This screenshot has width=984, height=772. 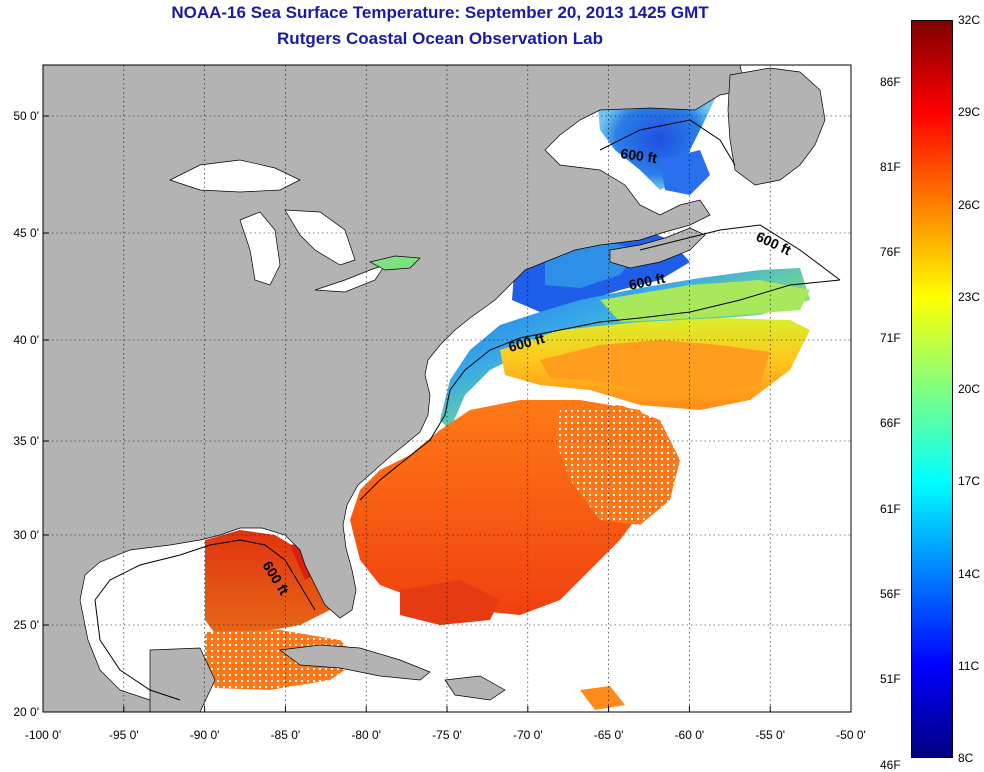 What do you see at coordinates (969, 481) in the screenshot?
I see `celsius-label: 17C` at bounding box center [969, 481].